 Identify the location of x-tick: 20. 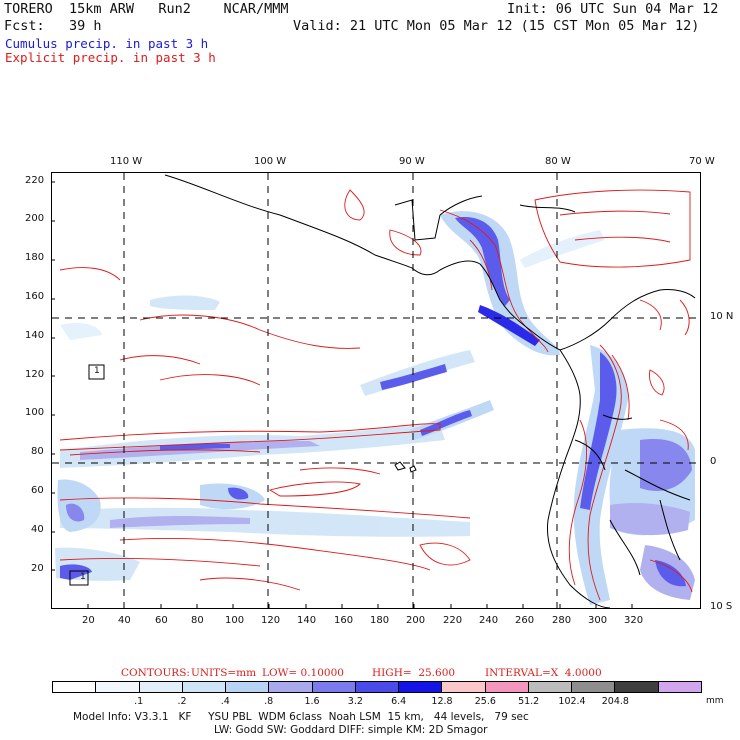
(88, 620).